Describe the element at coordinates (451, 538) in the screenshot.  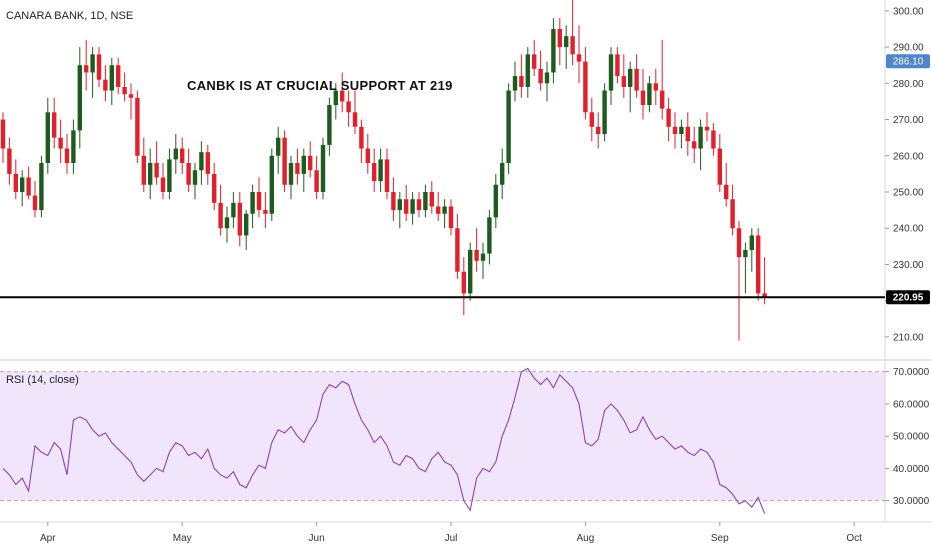
I see `time-tick-label: Jul` at that location.